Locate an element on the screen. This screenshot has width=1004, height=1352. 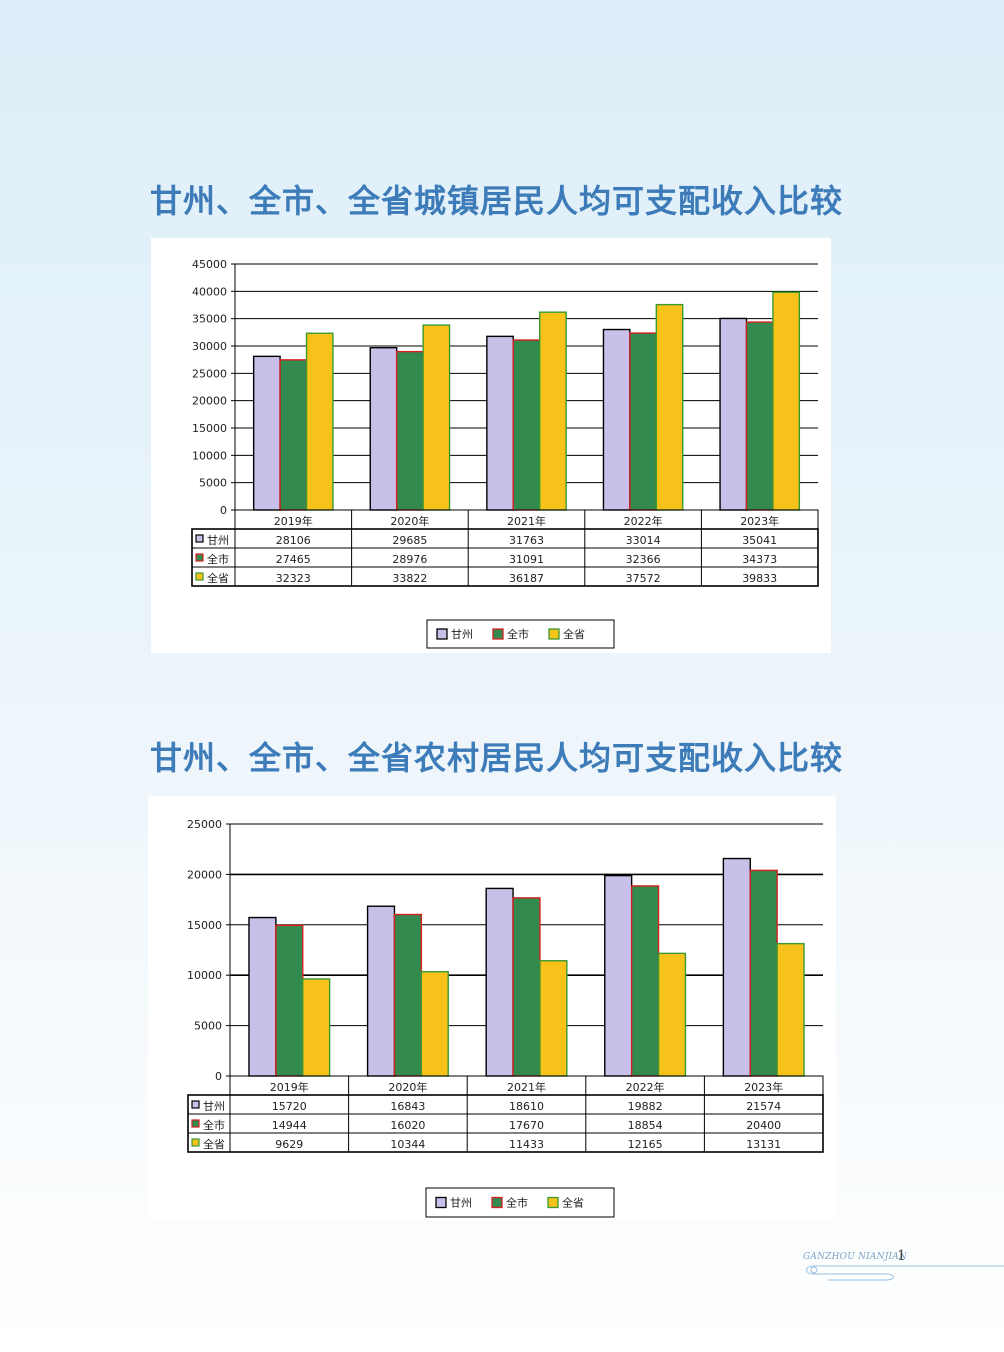
y-tick-label: 15000 is located at coordinates (204, 925).